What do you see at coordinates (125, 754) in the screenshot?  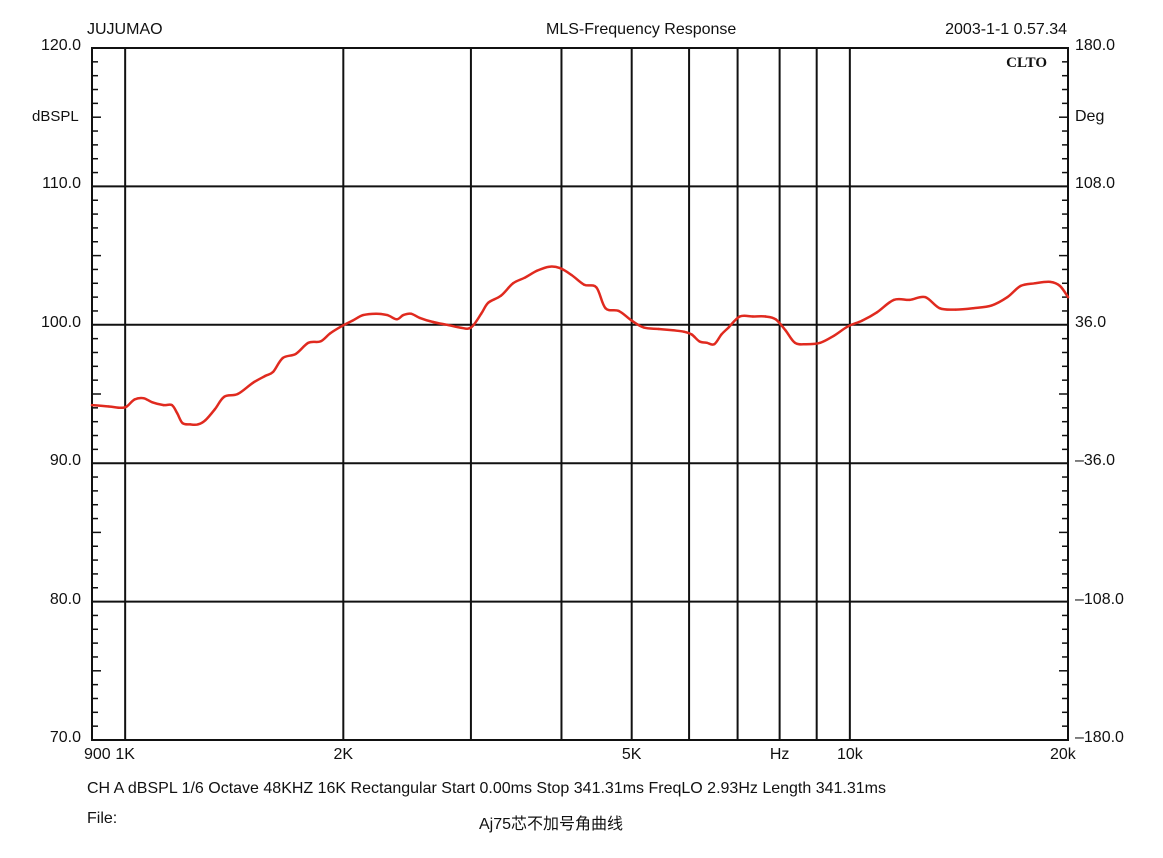 I see `x-tick-label: 1K` at bounding box center [125, 754].